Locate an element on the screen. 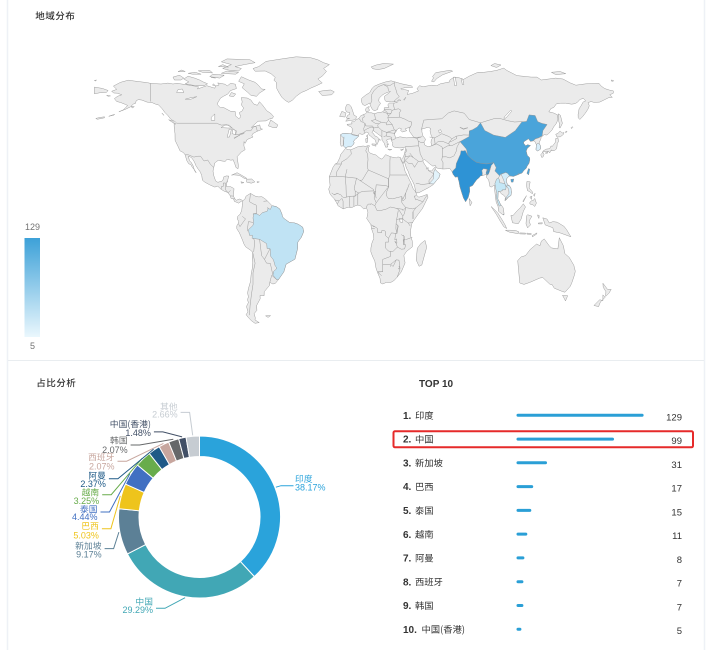 This screenshot has height=650, width=719. svg-text: 3.25% is located at coordinates (87, 501).